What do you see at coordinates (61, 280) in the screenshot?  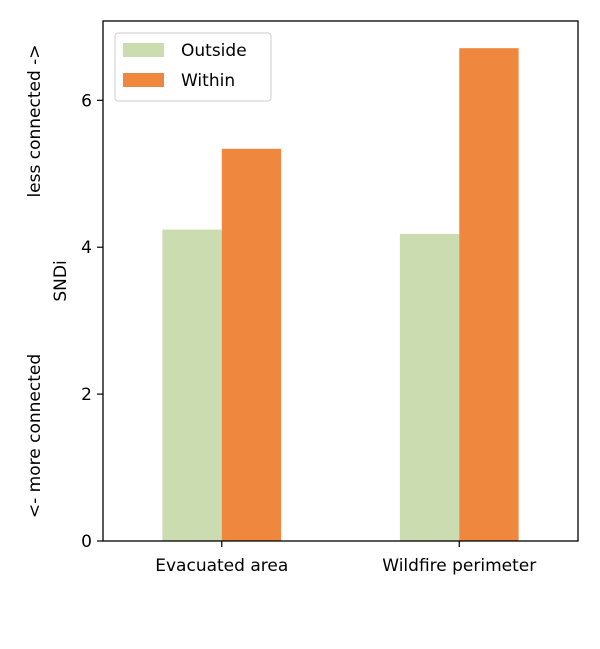 I see `y-axis-label: SNDi` at bounding box center [61, 280].